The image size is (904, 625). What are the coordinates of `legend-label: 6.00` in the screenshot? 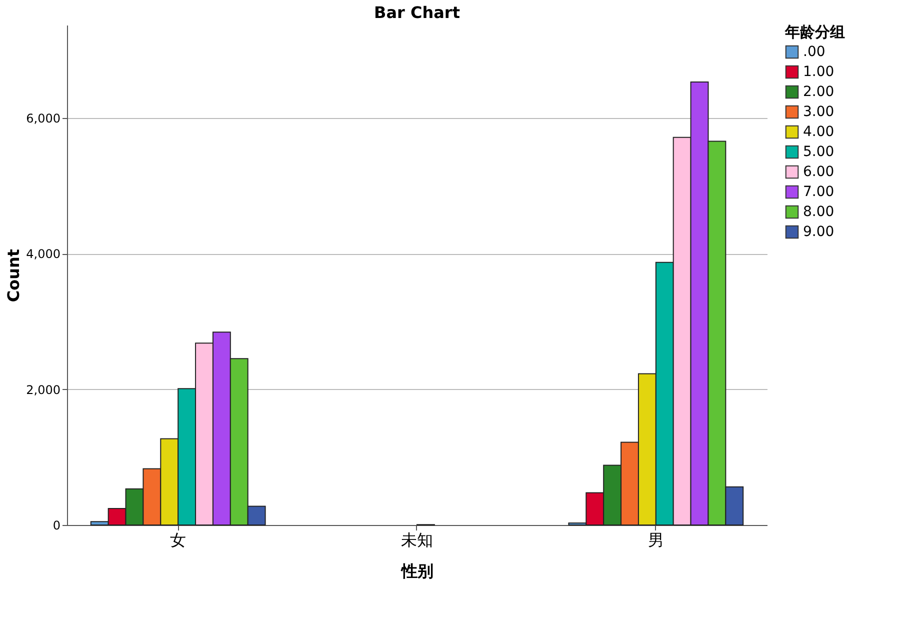 It's located at (818, 172).